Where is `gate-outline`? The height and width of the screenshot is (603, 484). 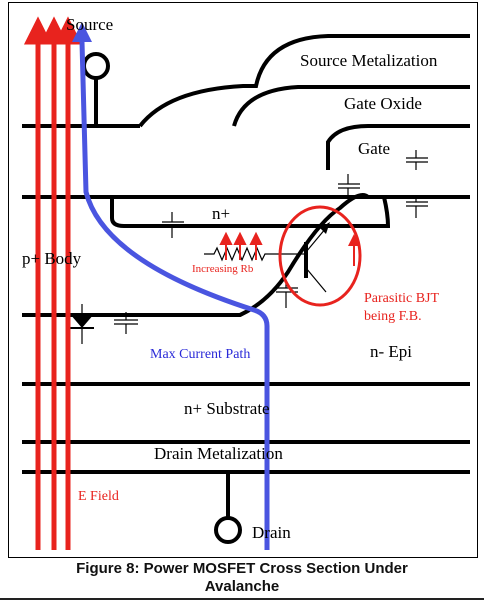
gate-outline is located at coordinates (398, 147).